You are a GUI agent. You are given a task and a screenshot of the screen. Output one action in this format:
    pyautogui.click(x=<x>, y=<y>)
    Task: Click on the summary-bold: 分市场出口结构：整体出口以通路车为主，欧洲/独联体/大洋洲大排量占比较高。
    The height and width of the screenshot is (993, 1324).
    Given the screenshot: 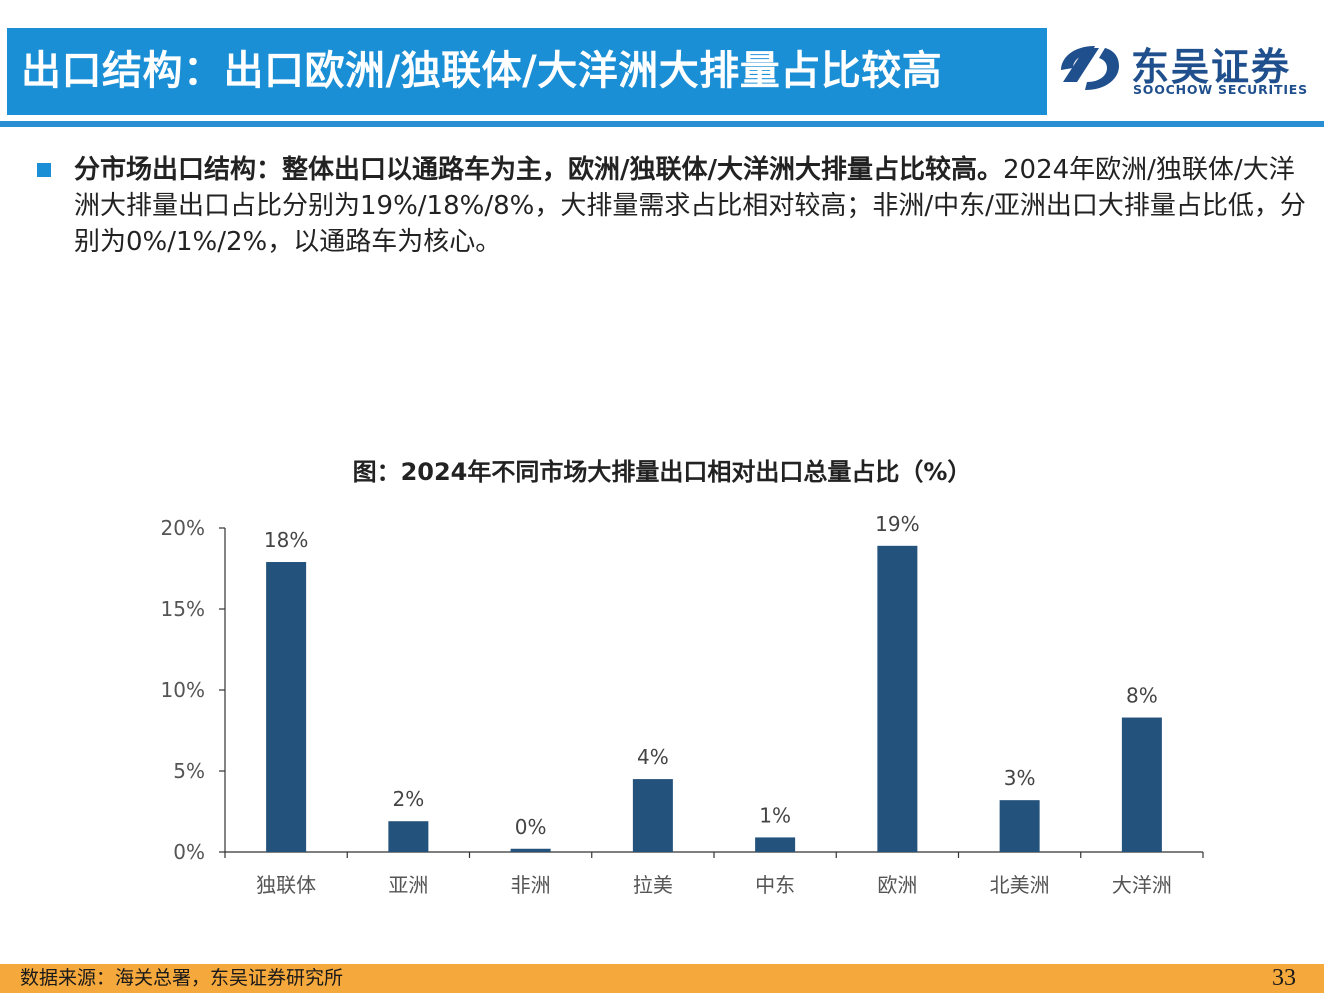 What is the action you would take?
    pyautogui.click(x=538, y=170)
    